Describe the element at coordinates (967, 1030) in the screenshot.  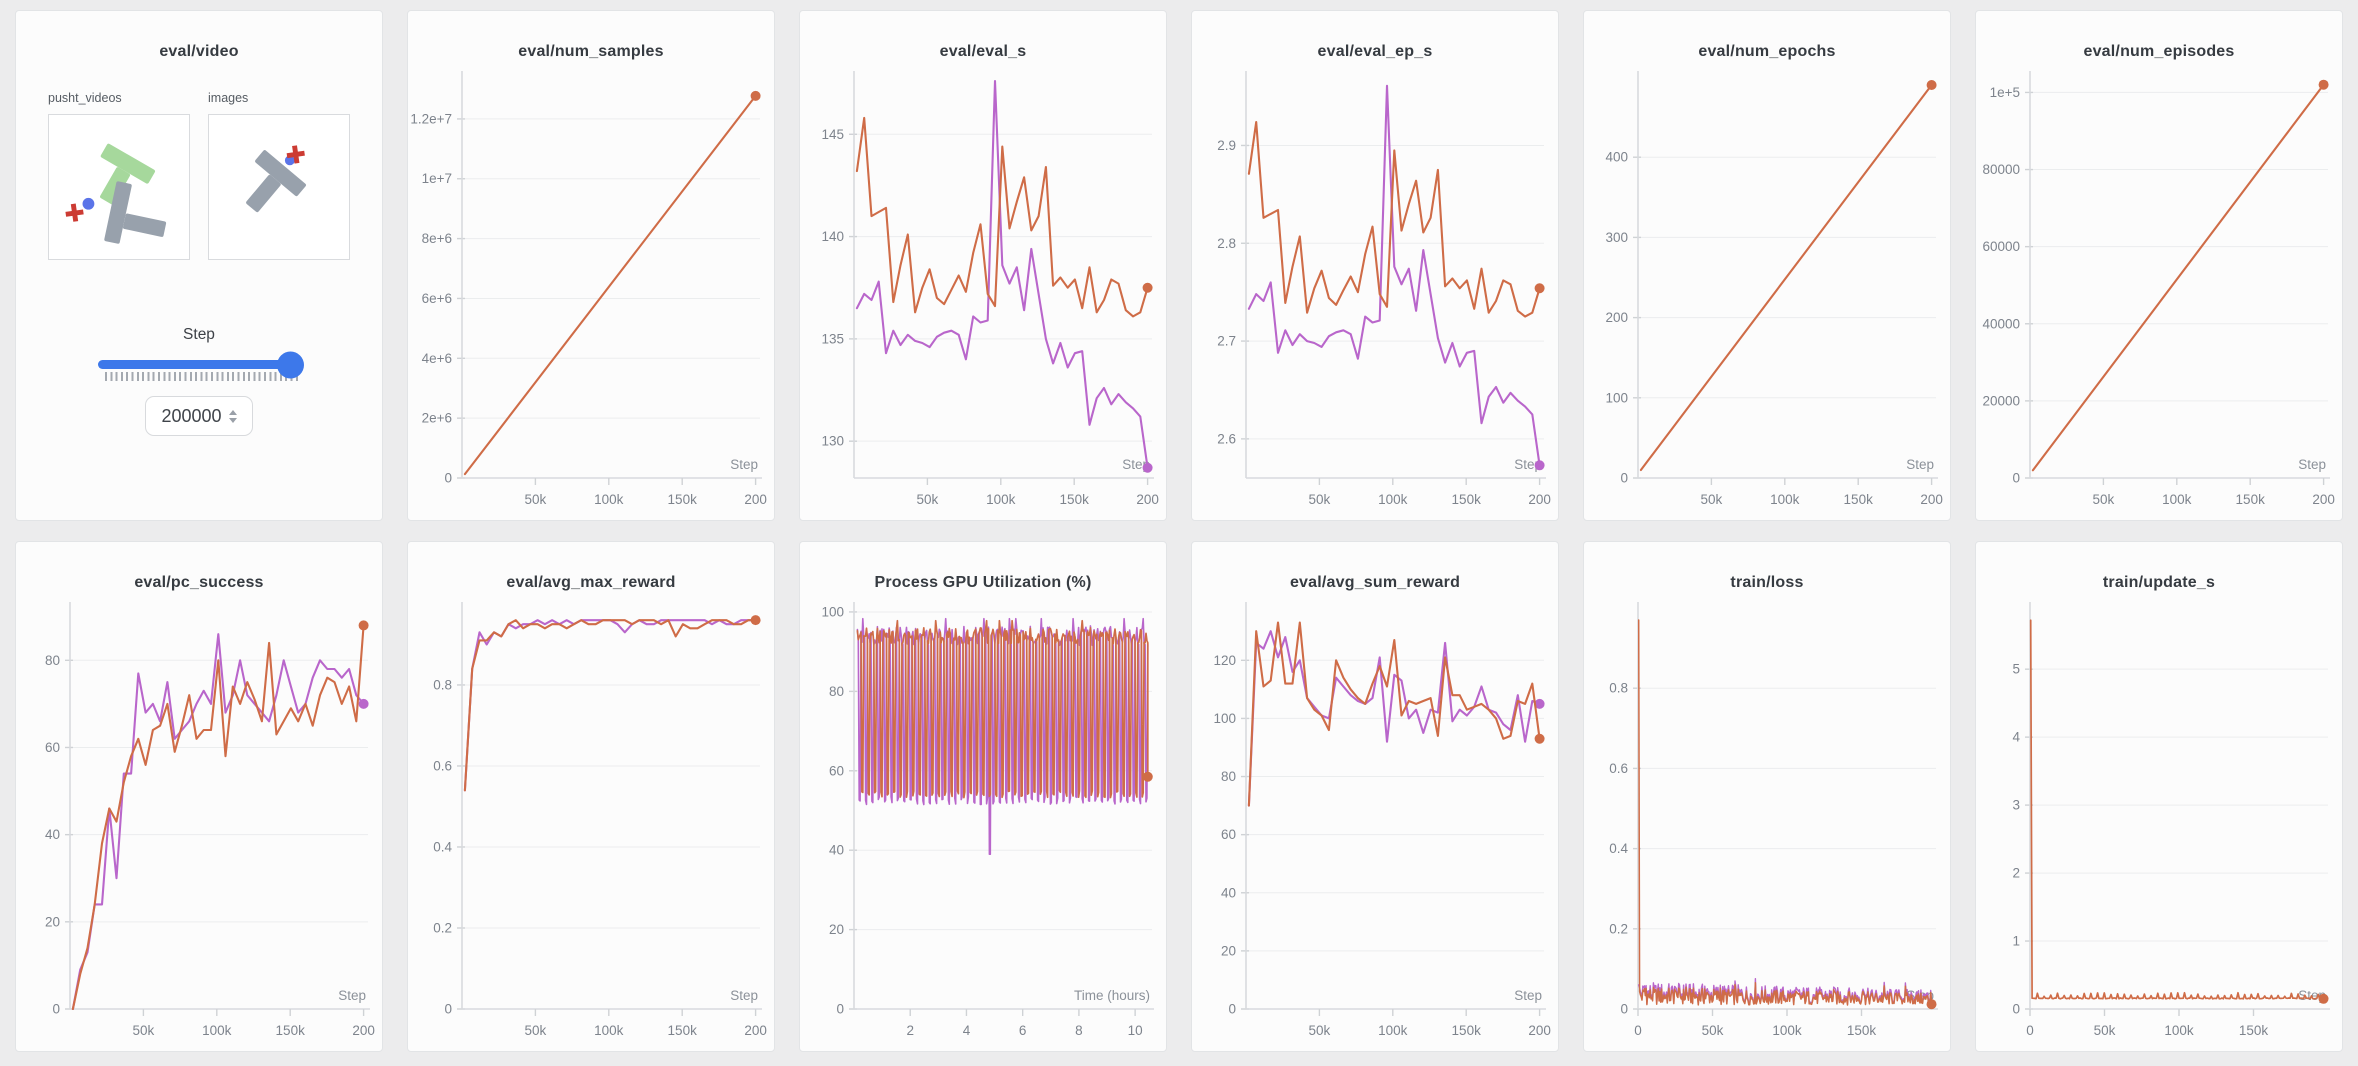
I see `x-axis-tick-label: 4` at that location.